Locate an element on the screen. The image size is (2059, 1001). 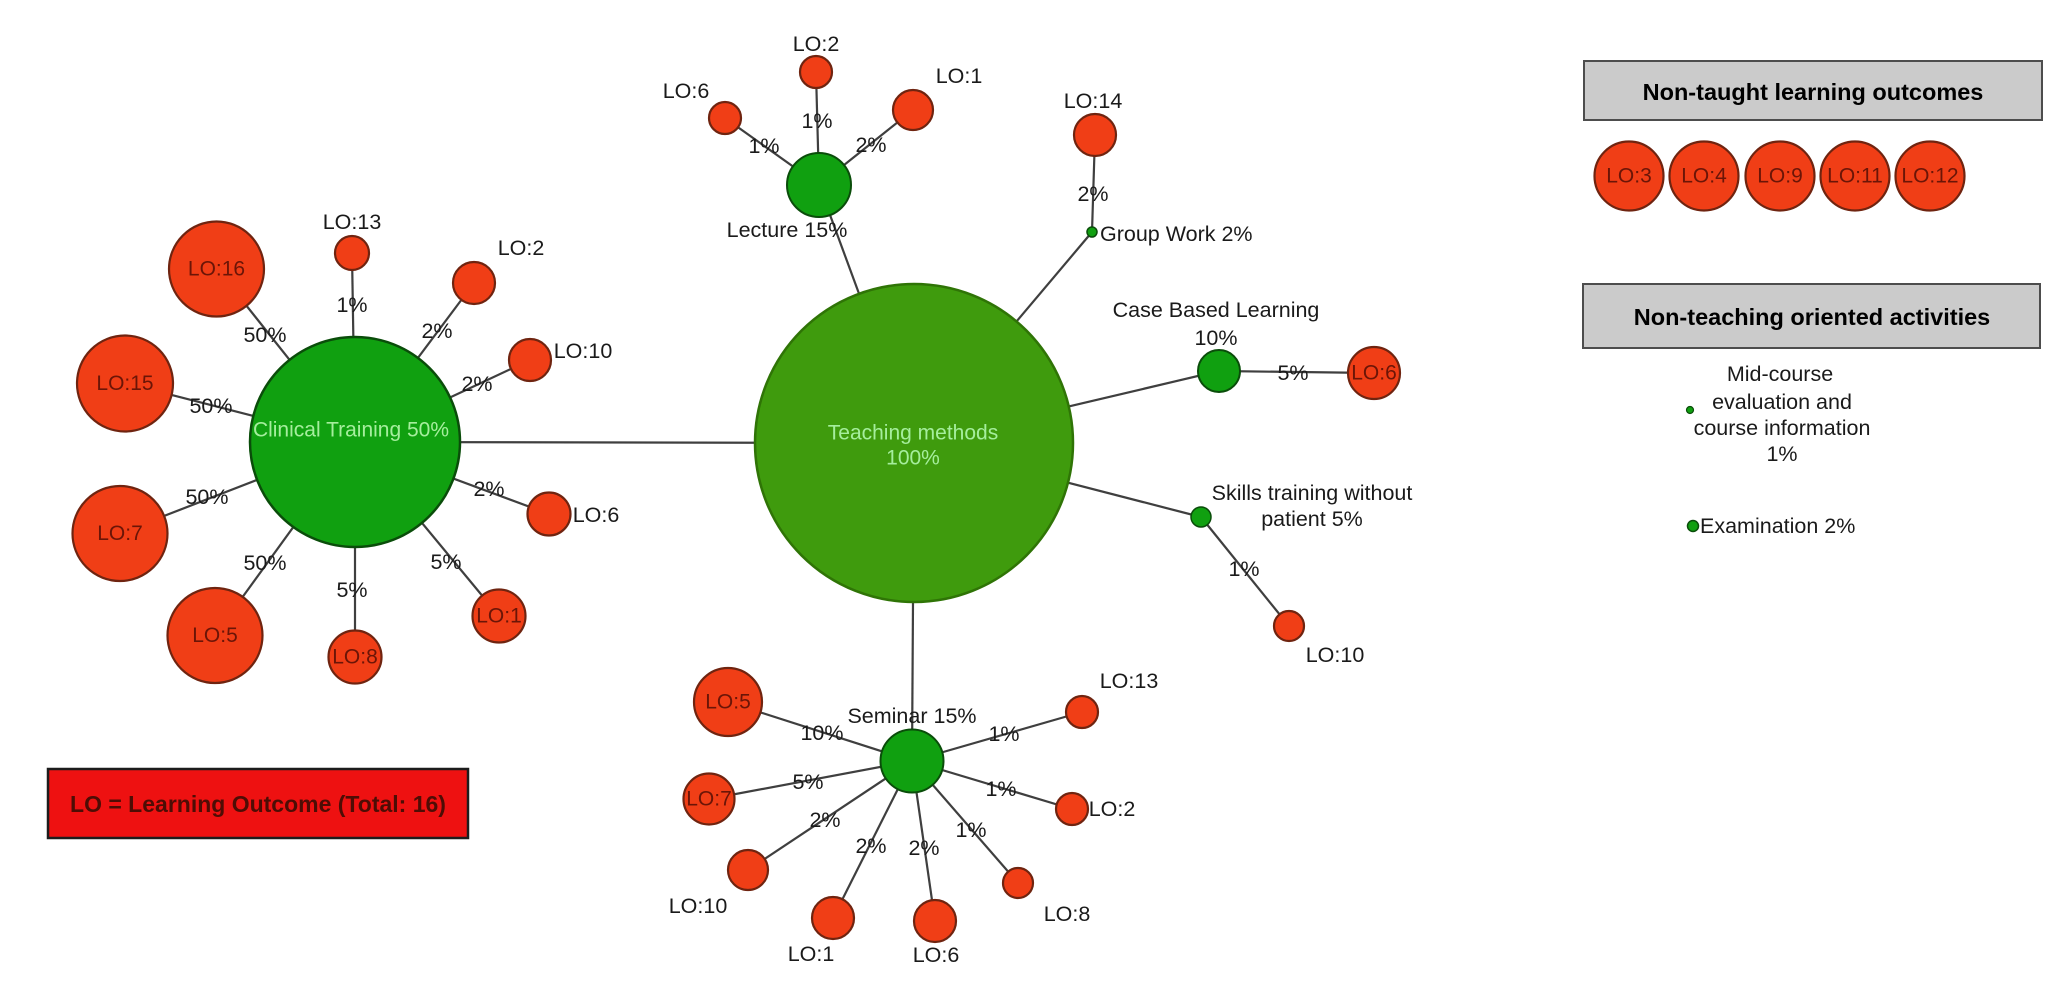
svg-text: Group Work 2% is located at coordinates (1176, 234).